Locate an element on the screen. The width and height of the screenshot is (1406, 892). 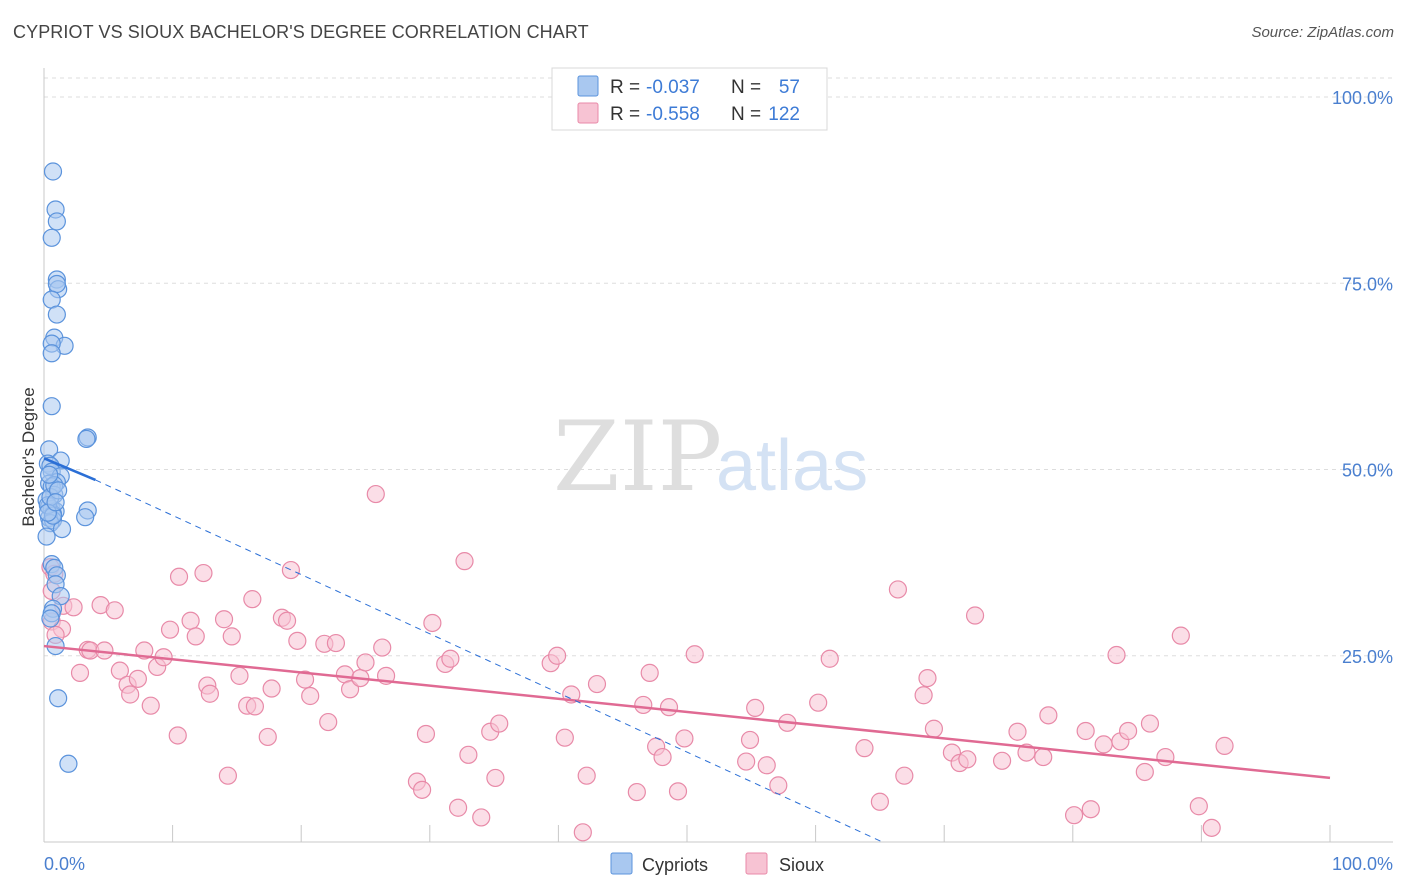
y-tick-label-25: 25.0% is located at coordinates (1367, 657).